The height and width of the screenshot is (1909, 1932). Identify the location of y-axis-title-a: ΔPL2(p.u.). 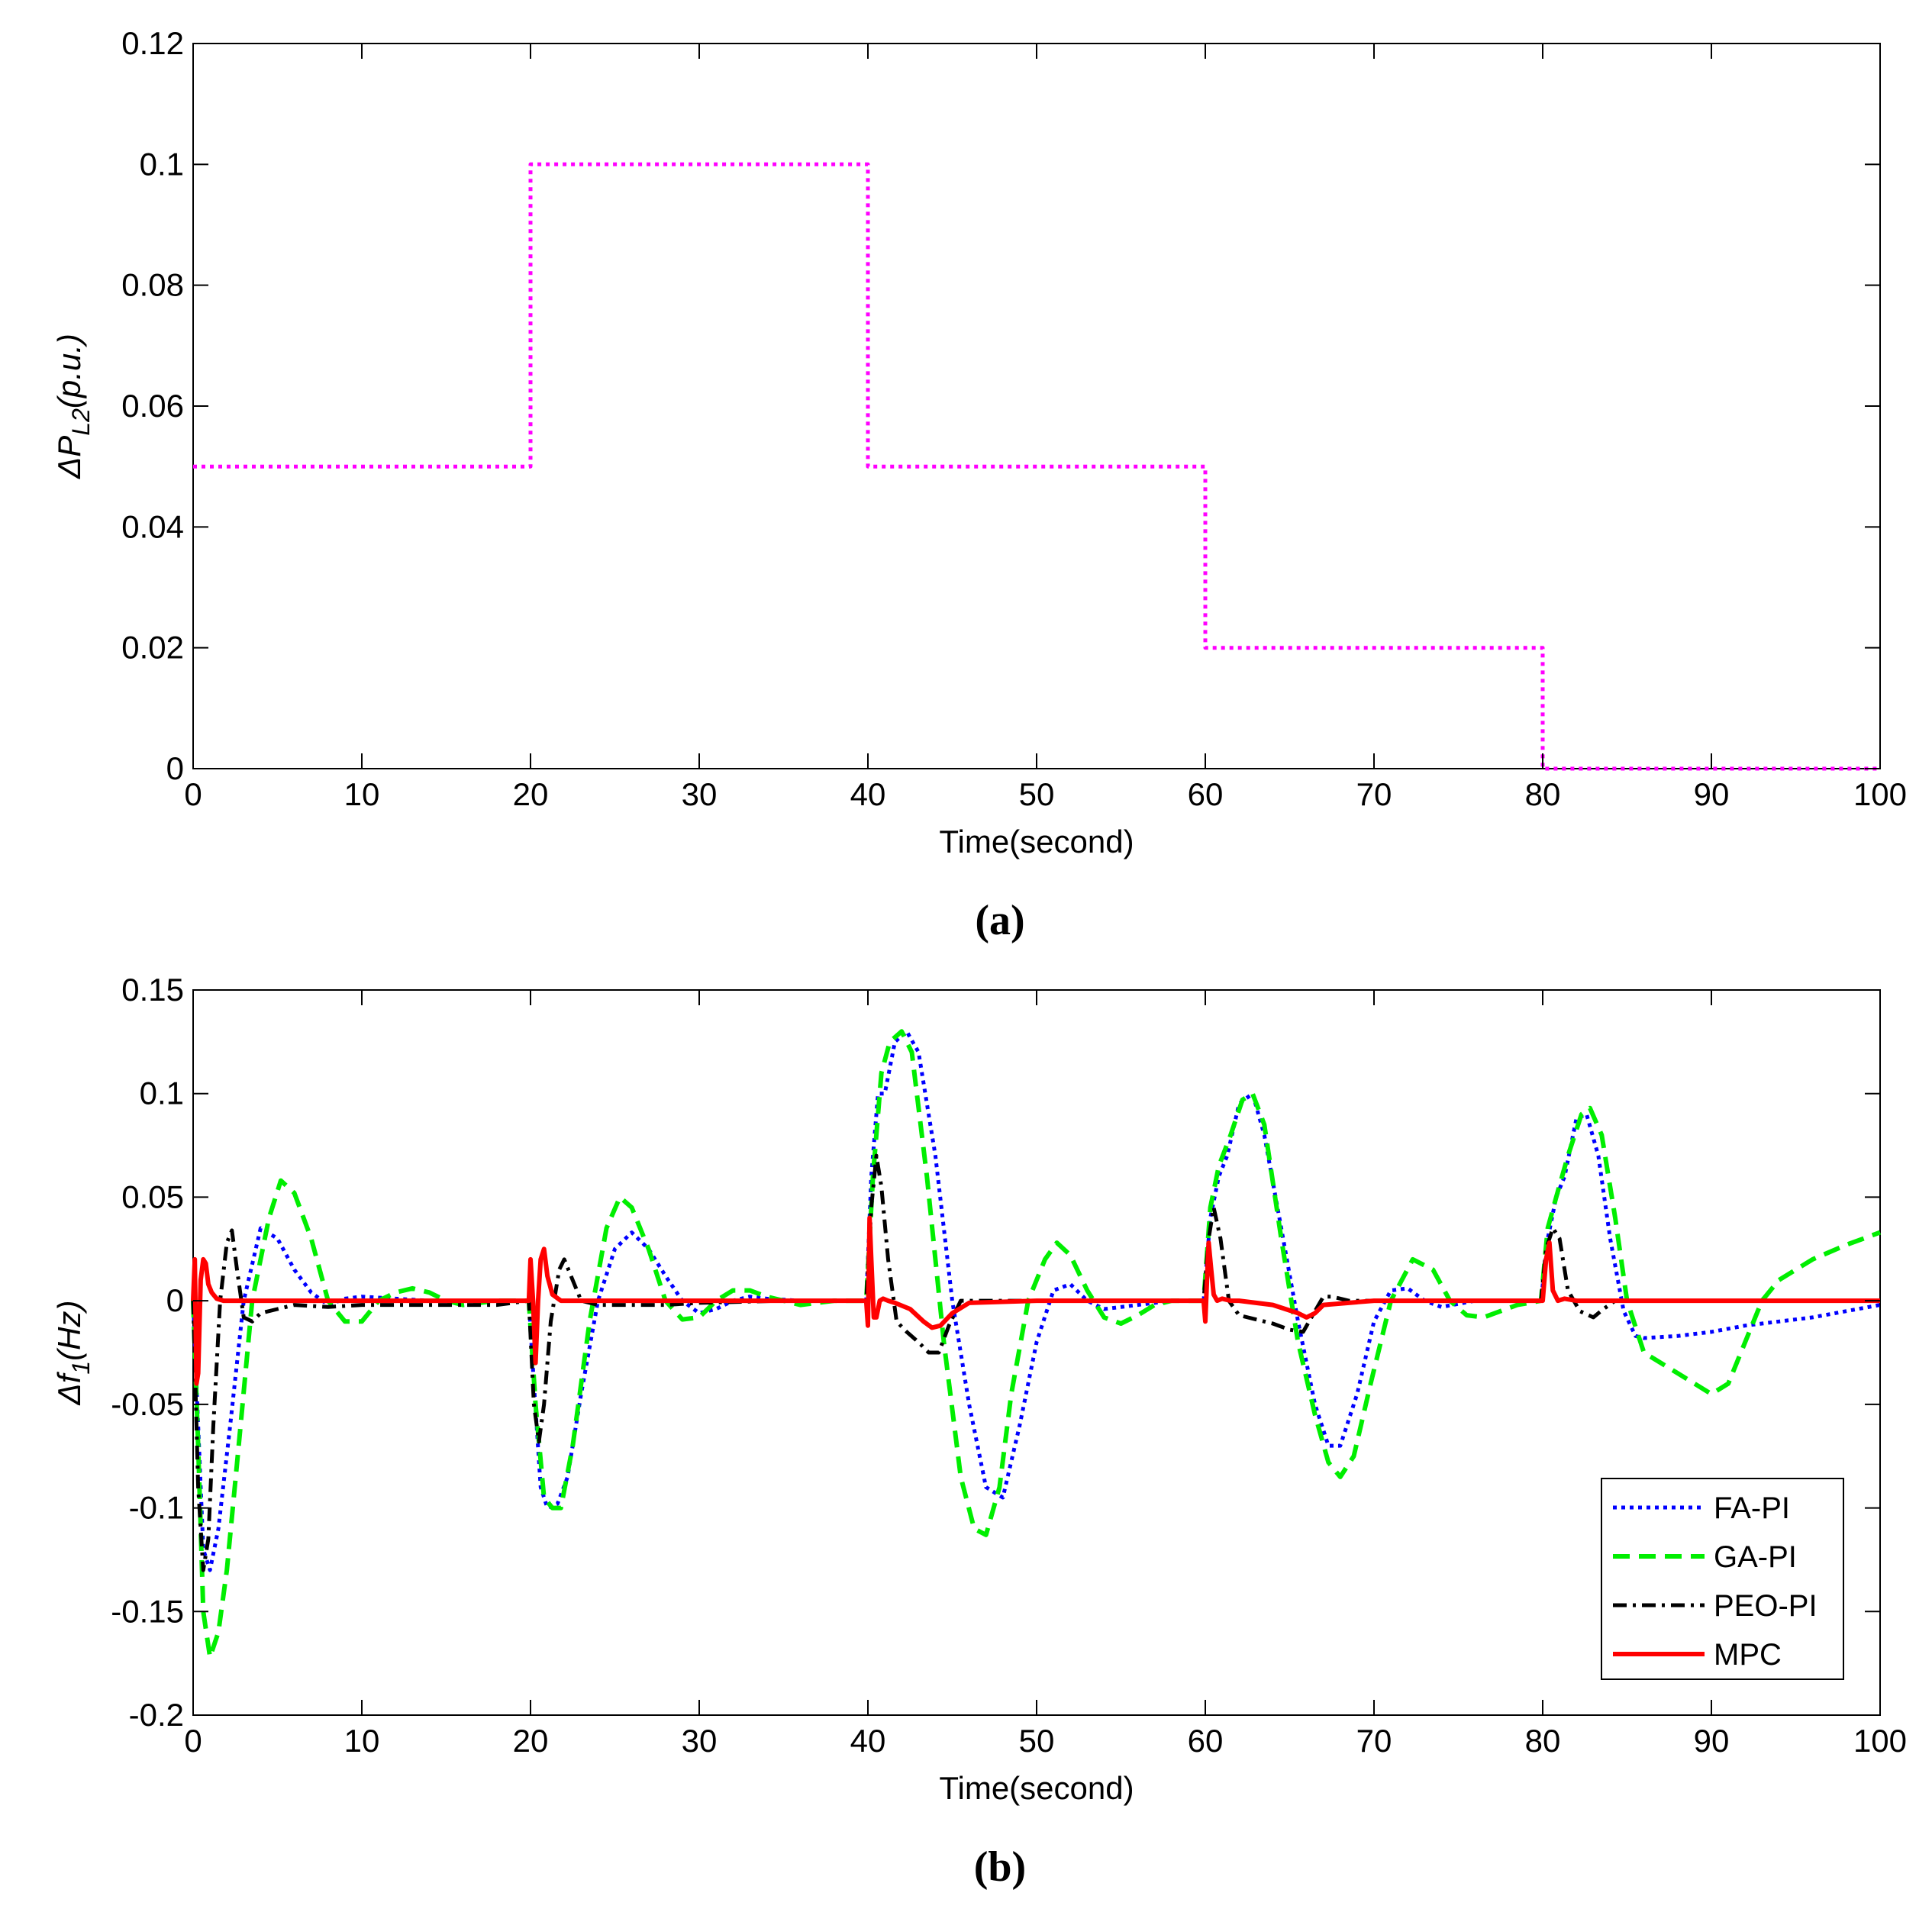
(73, 407).